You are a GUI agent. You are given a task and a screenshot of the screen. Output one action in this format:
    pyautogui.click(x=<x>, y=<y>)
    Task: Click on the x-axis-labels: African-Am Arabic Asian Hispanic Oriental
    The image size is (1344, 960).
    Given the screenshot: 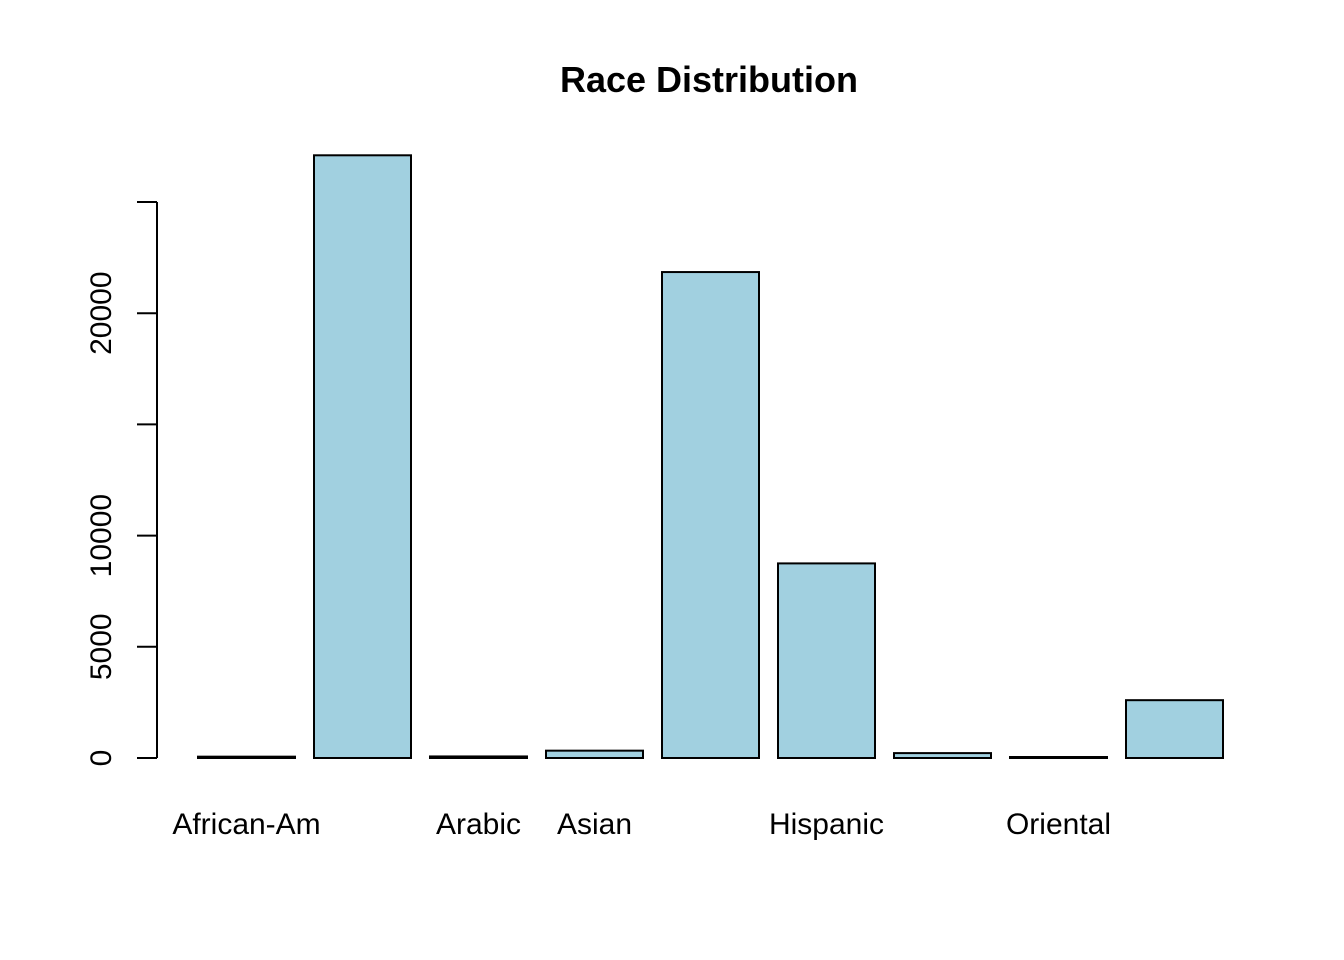 What is the action you would take?
    pyautogui.click(x=641, y=824)
    